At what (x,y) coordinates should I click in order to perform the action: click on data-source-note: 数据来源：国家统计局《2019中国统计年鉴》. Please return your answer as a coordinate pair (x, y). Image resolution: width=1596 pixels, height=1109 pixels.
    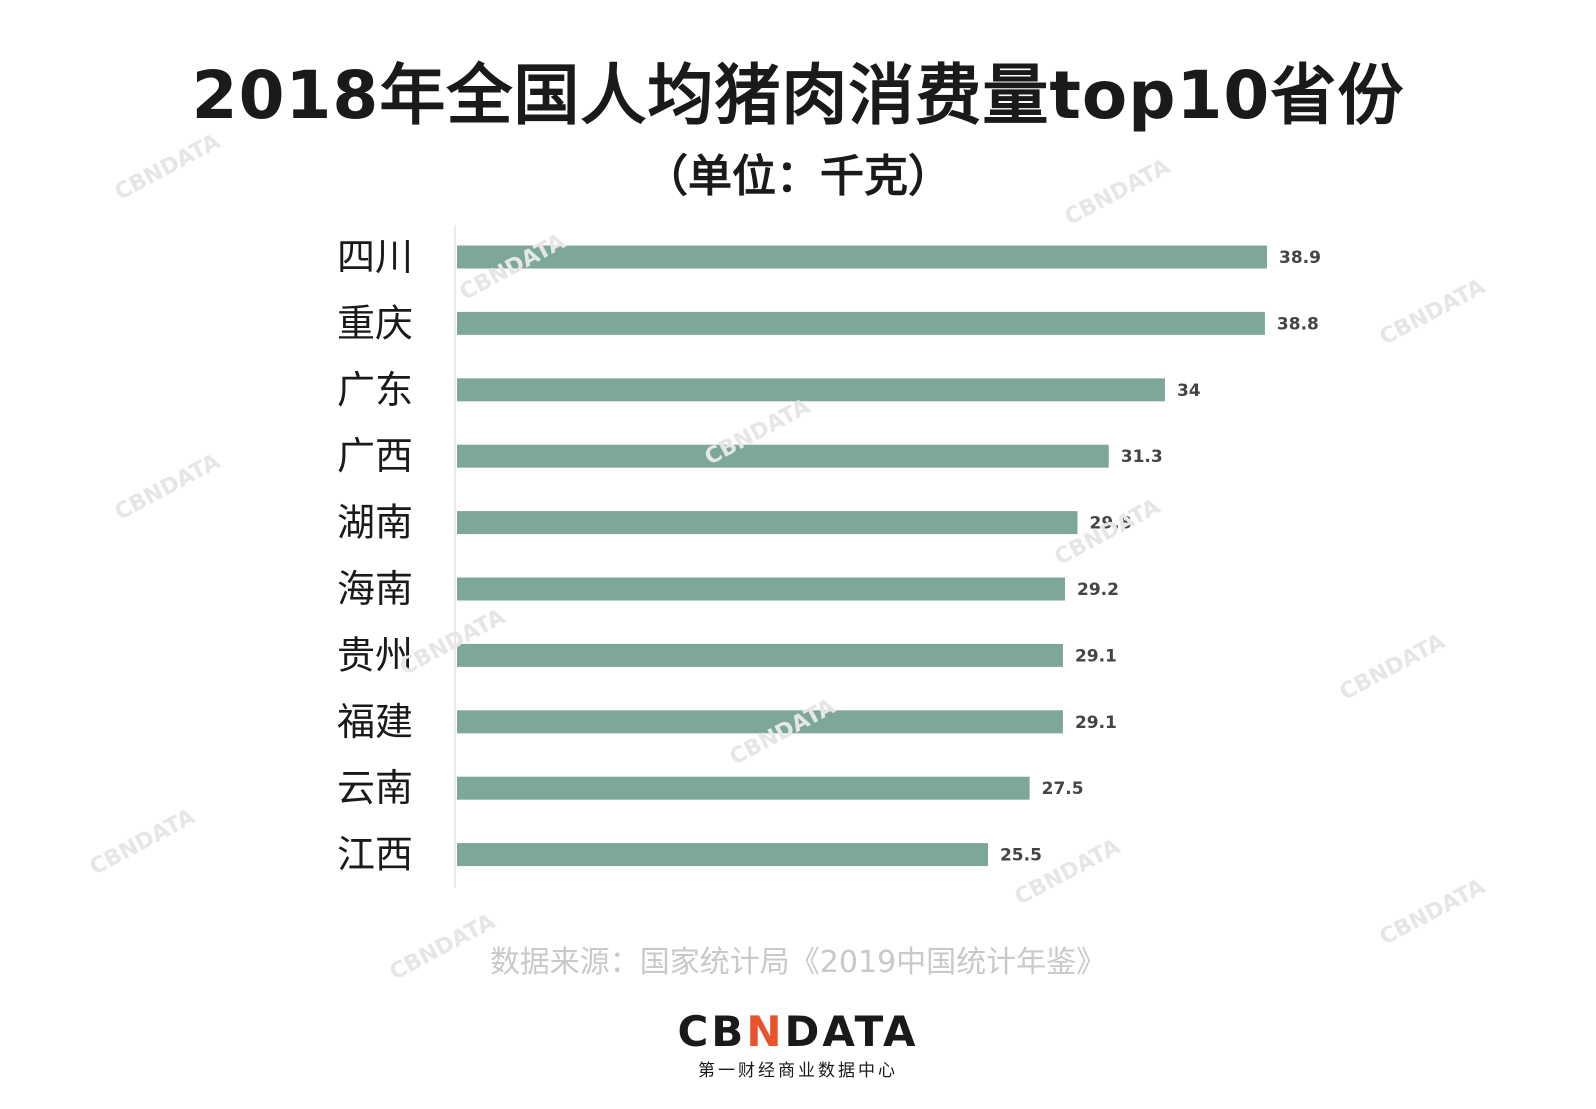
    Looking at the image, I should click on (798, 962).